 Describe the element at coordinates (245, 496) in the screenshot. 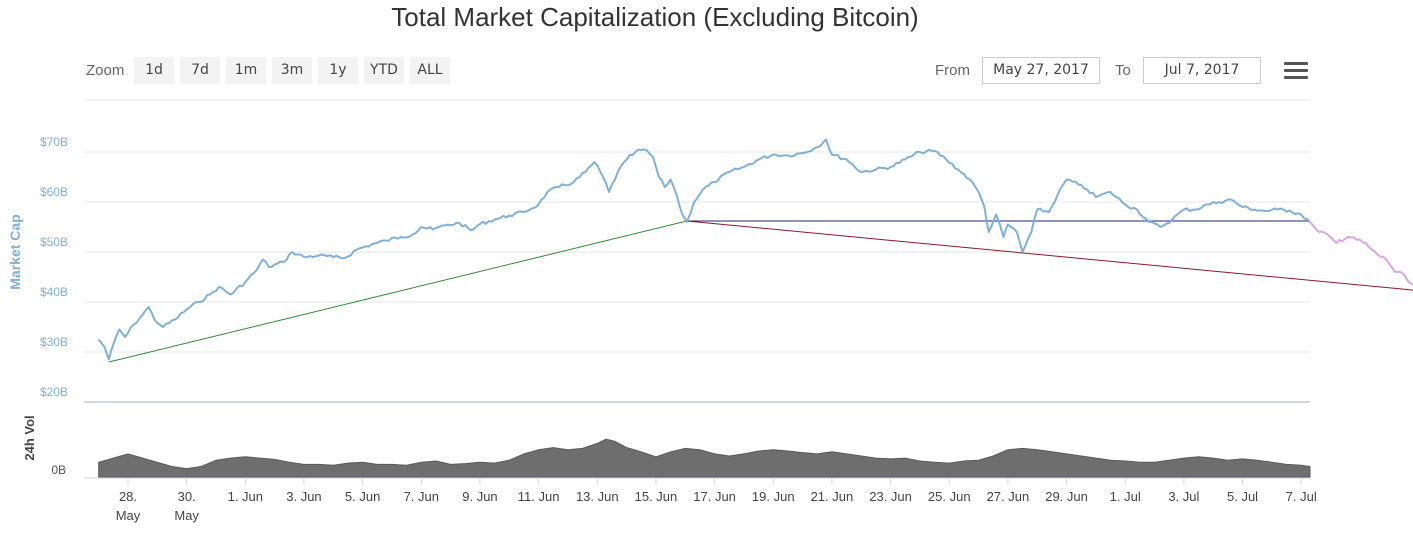

I see `x-tick-label: 1. Jun` at that location.